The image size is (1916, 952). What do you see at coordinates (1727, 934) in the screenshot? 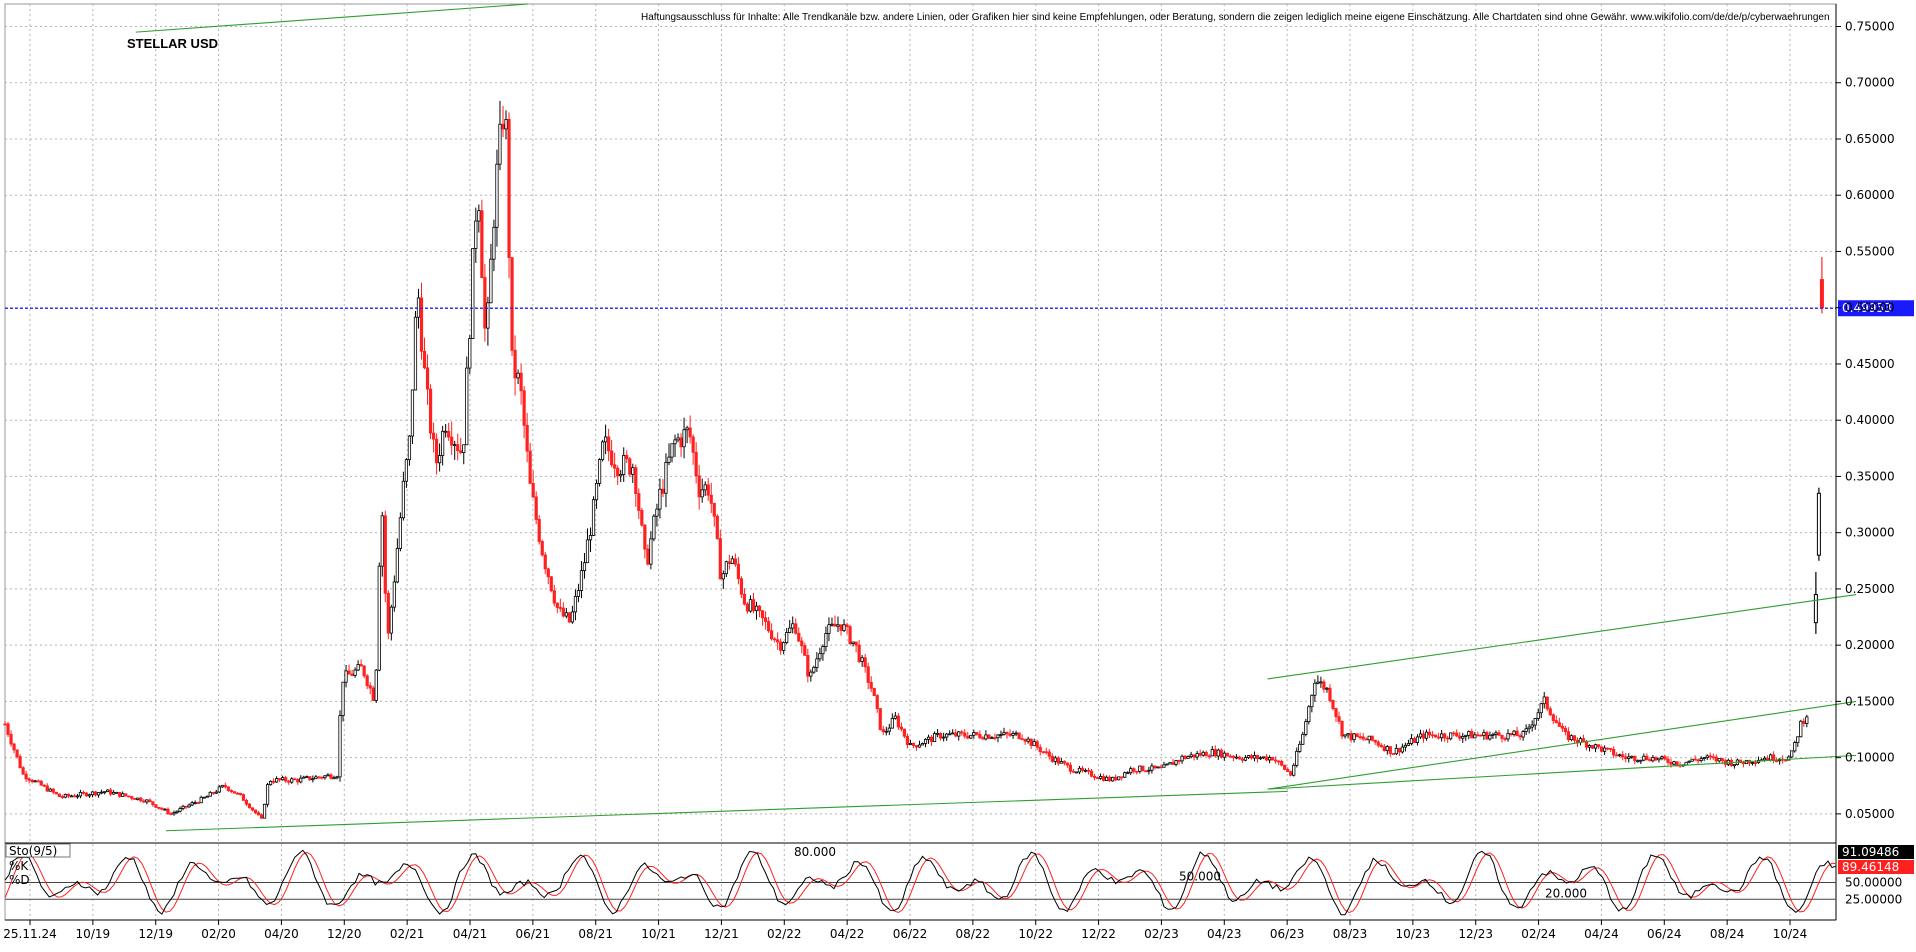
I see `x-tick-label: 08/24` at bounding box center [1727, 934].